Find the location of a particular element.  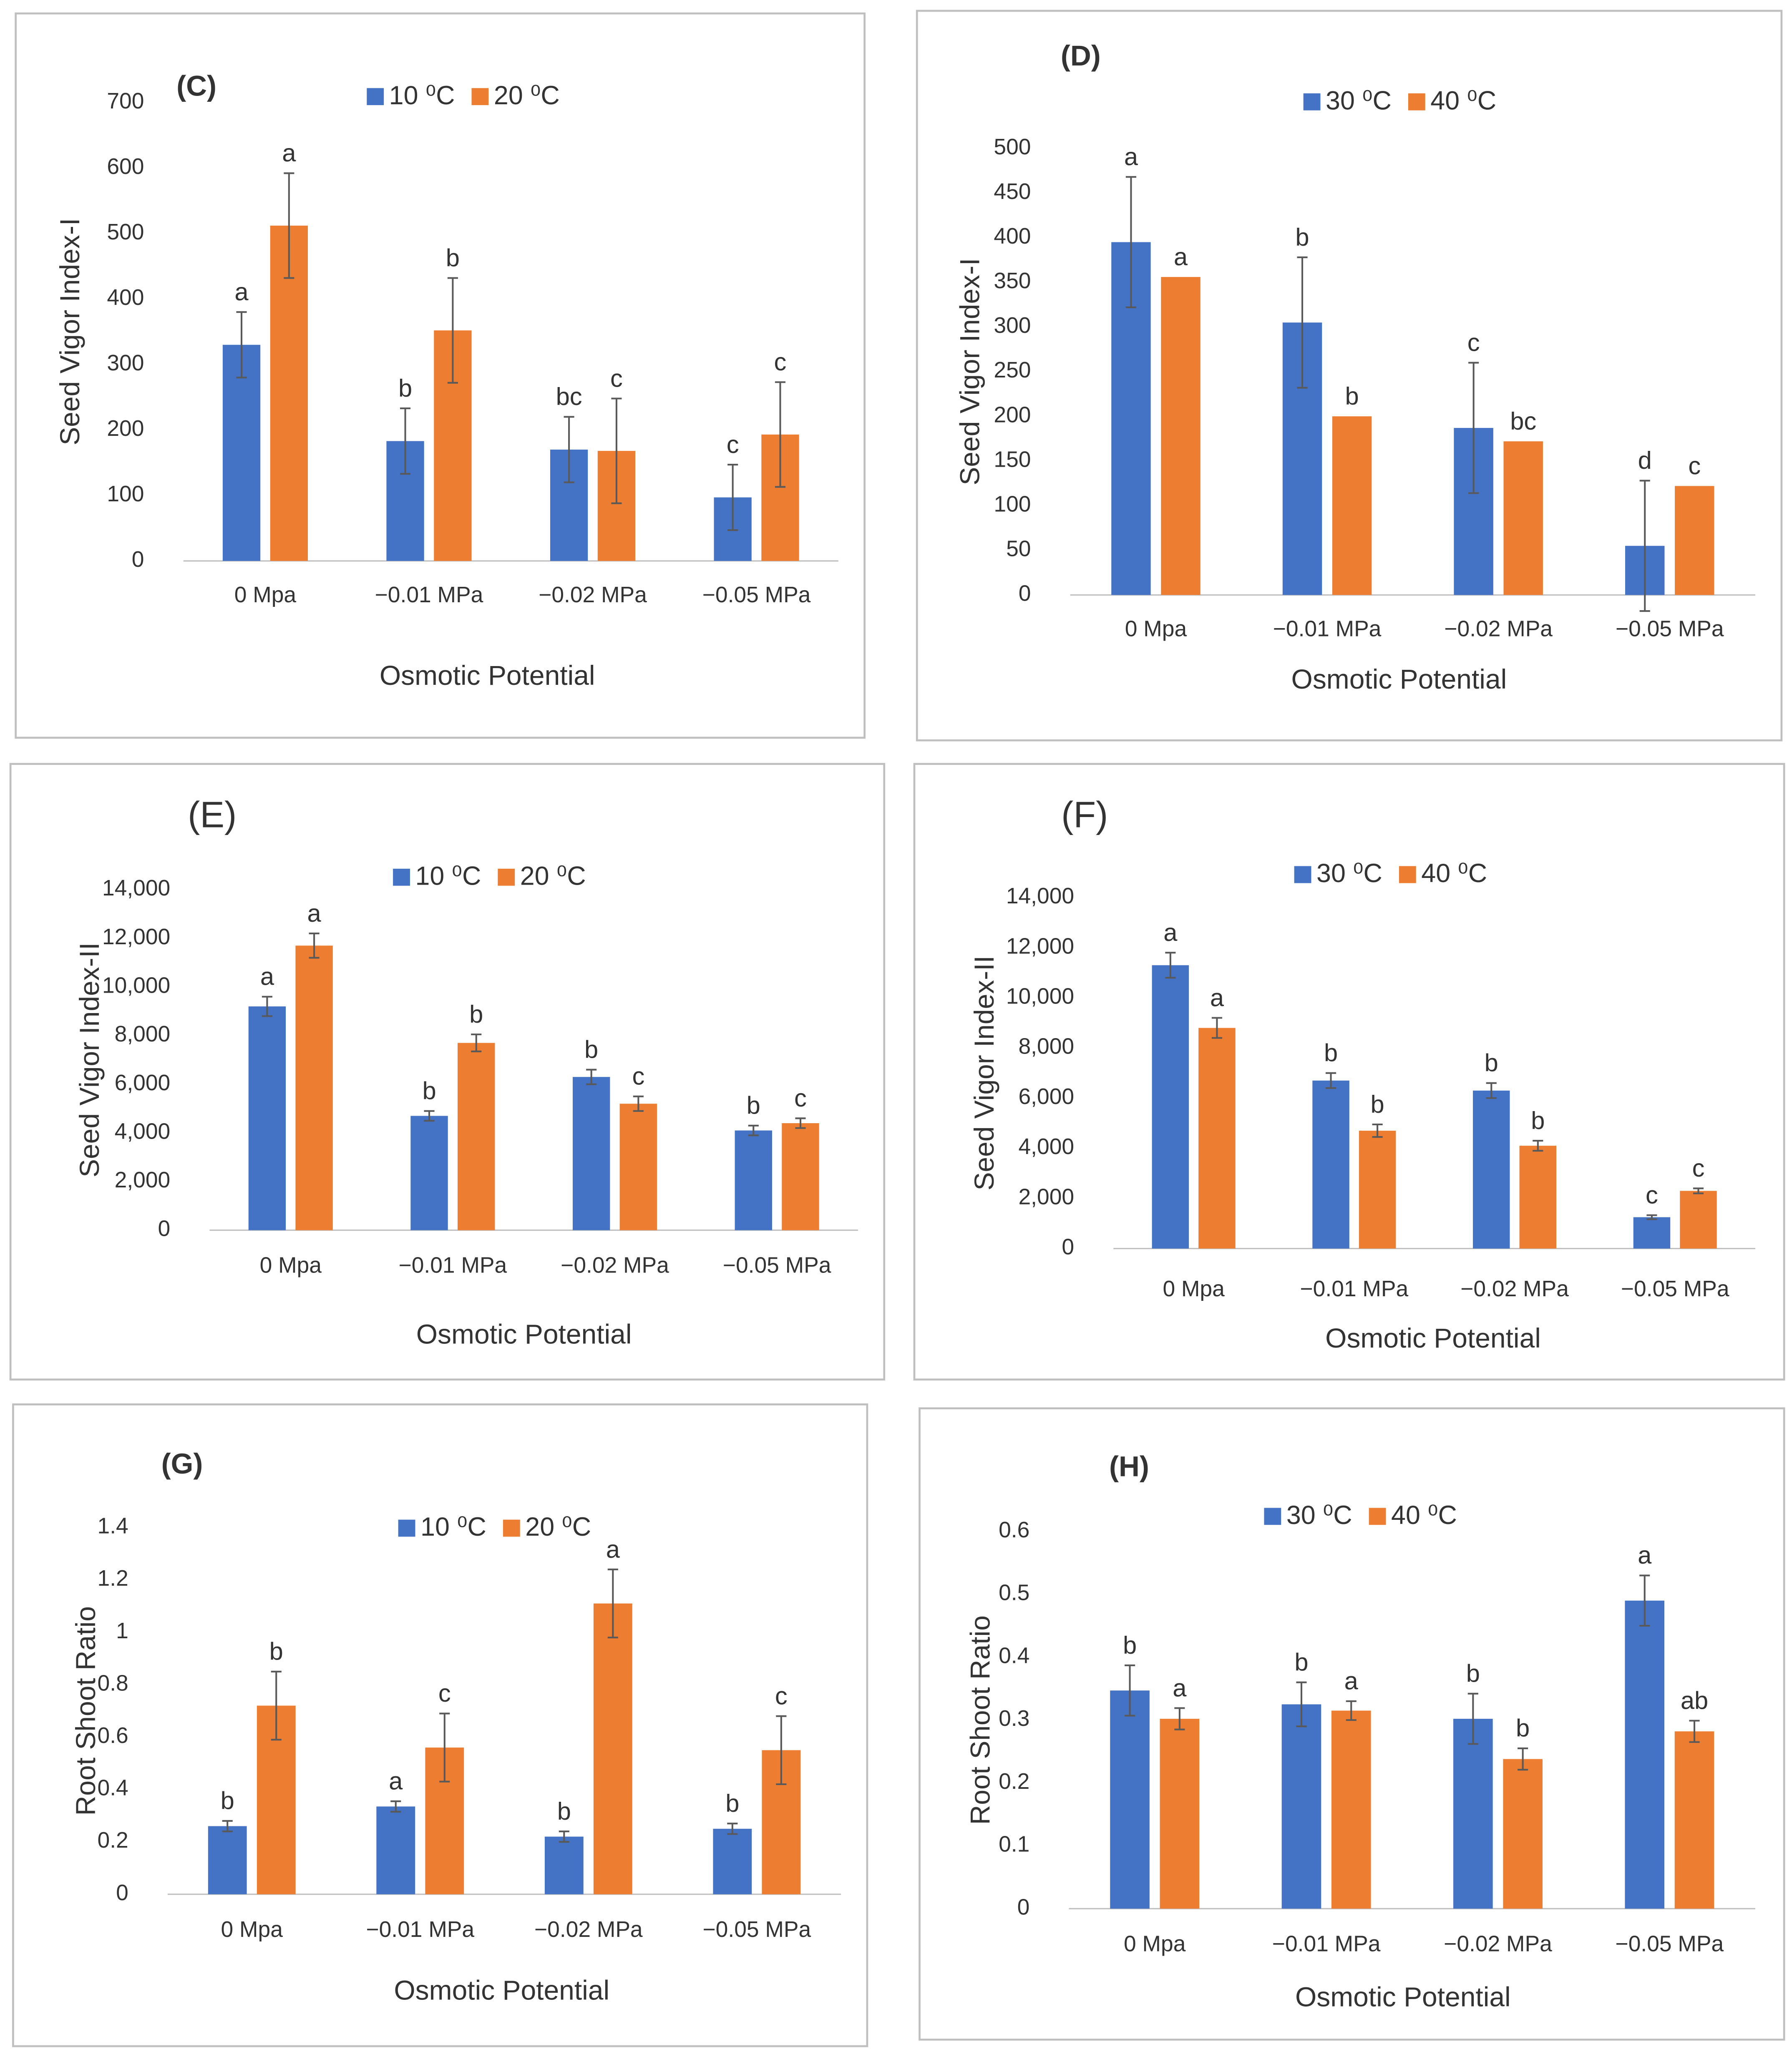

y-tick-label: 450 is located at coordinates (1012, 191).